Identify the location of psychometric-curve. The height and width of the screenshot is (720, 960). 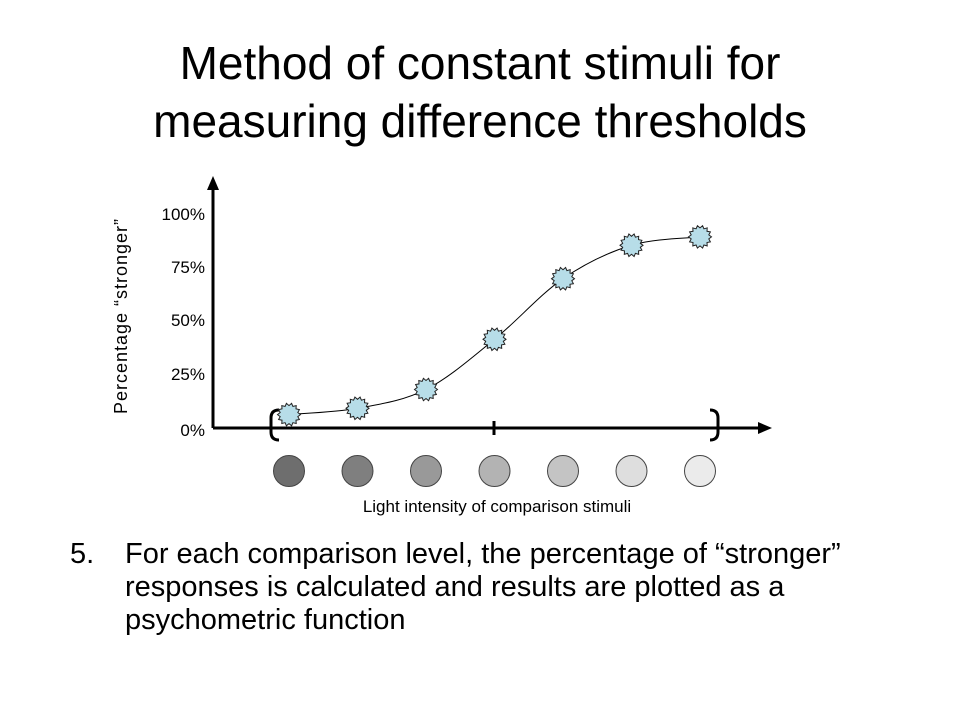
(494, 326).